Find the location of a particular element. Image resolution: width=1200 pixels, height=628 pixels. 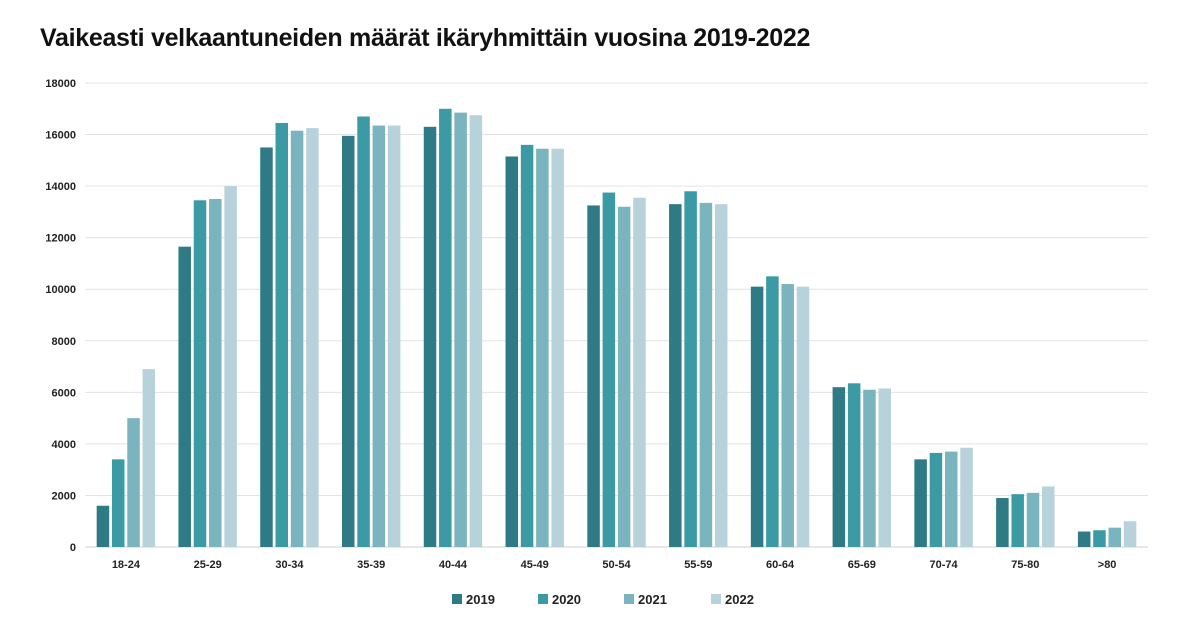

legend-label: 2022 is located at coordinates (739, 599).